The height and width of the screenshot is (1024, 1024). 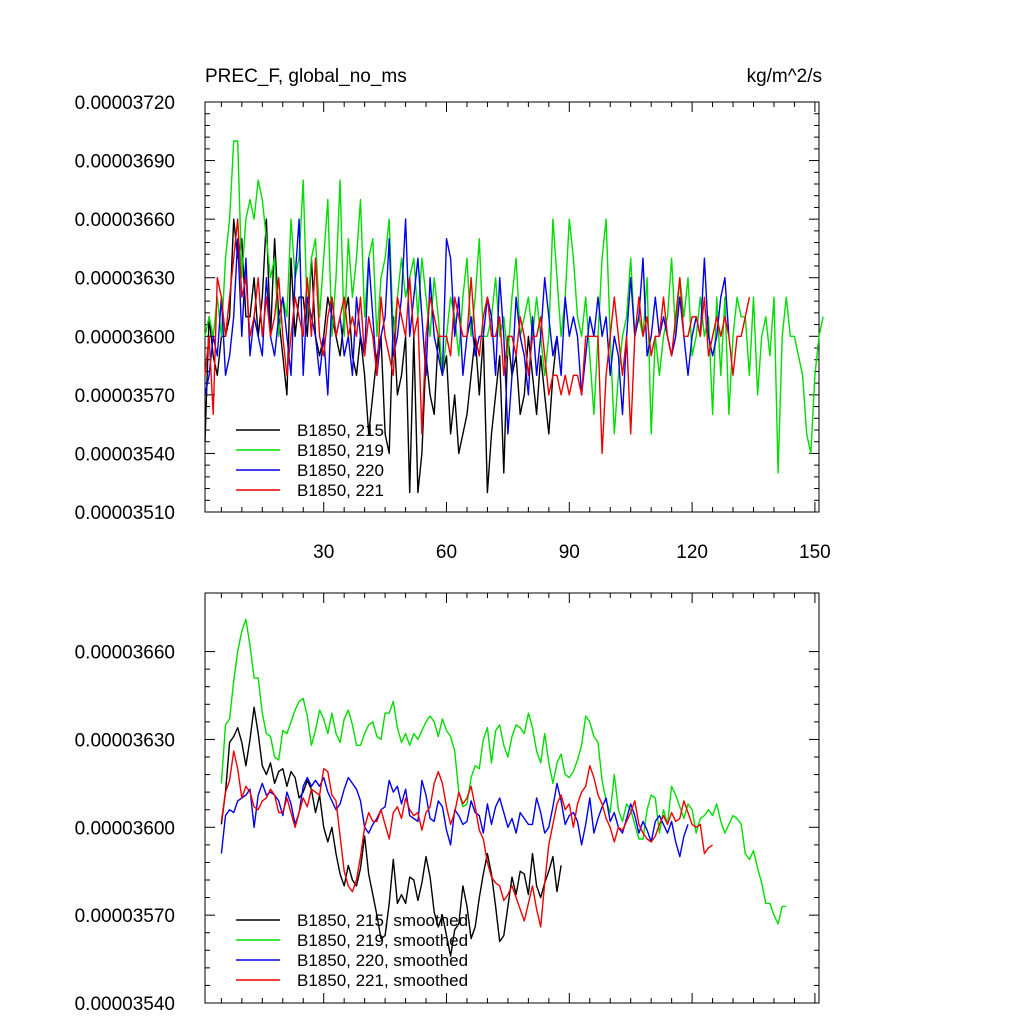 What do you see at coordinates (323, 552) in the screenshot?
I see `x-tick-label: 30` at bounding box center [323, 552].